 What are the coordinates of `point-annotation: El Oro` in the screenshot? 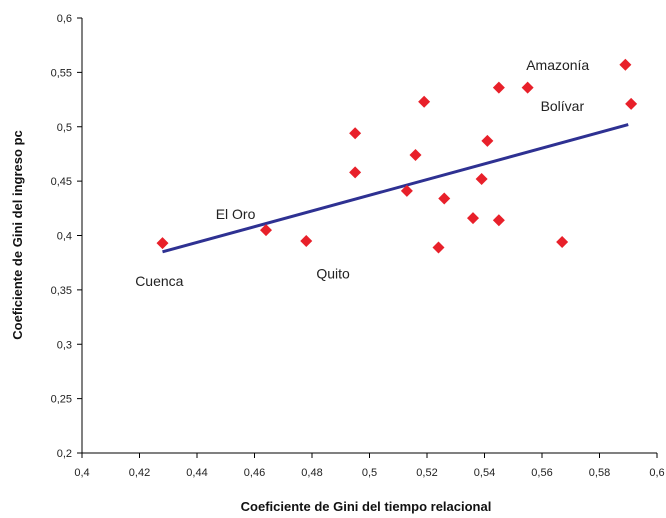 It's located at (236, 214).